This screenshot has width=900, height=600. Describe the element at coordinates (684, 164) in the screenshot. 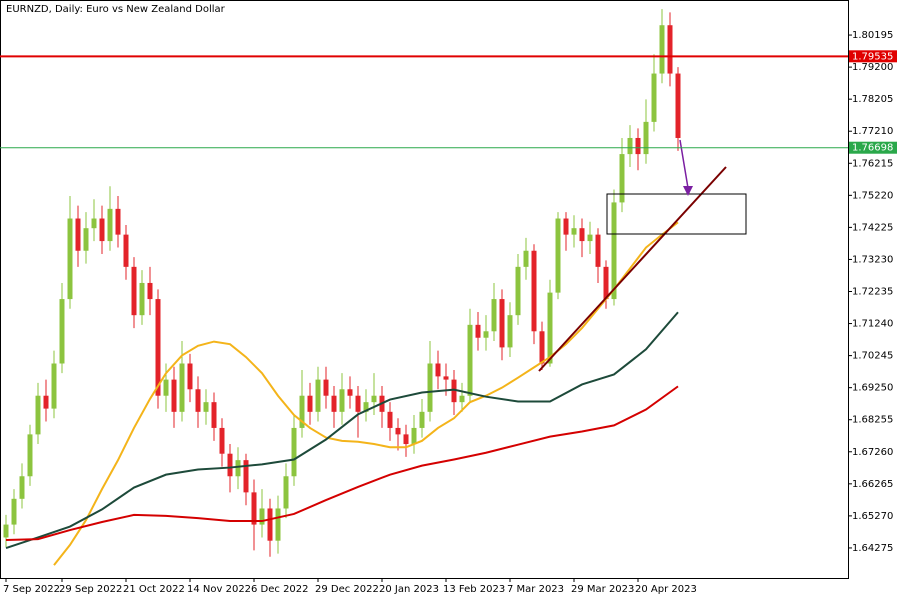

I see `arrow` at that location.